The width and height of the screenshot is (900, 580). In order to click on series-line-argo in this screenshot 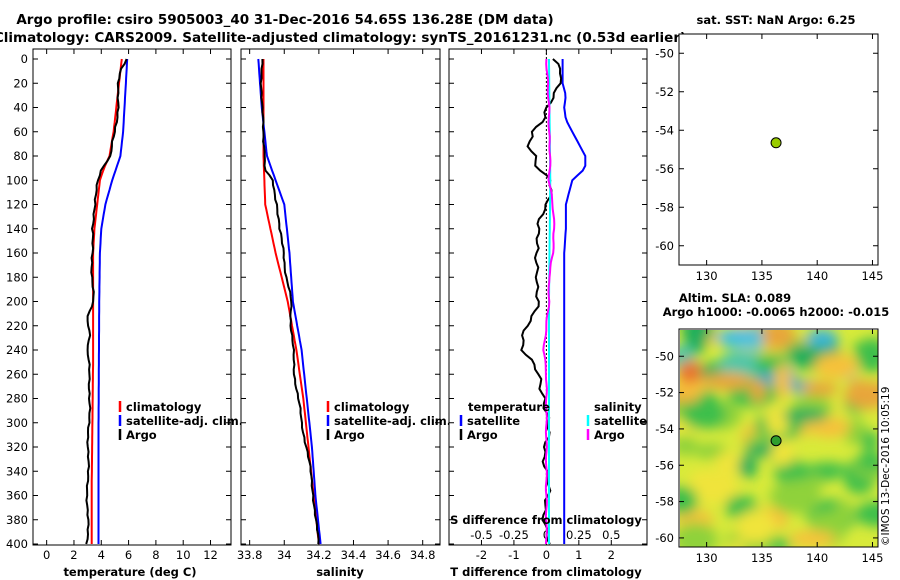, I will do `click(289, 301)`.